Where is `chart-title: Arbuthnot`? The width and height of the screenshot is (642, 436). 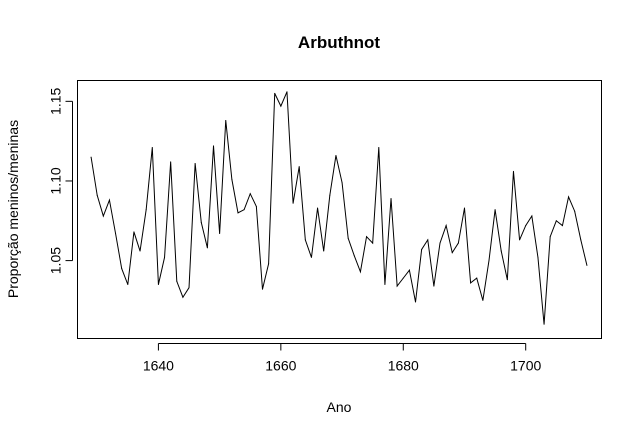
chart-title: Arbuthnot is located at coordinates (339, 42).